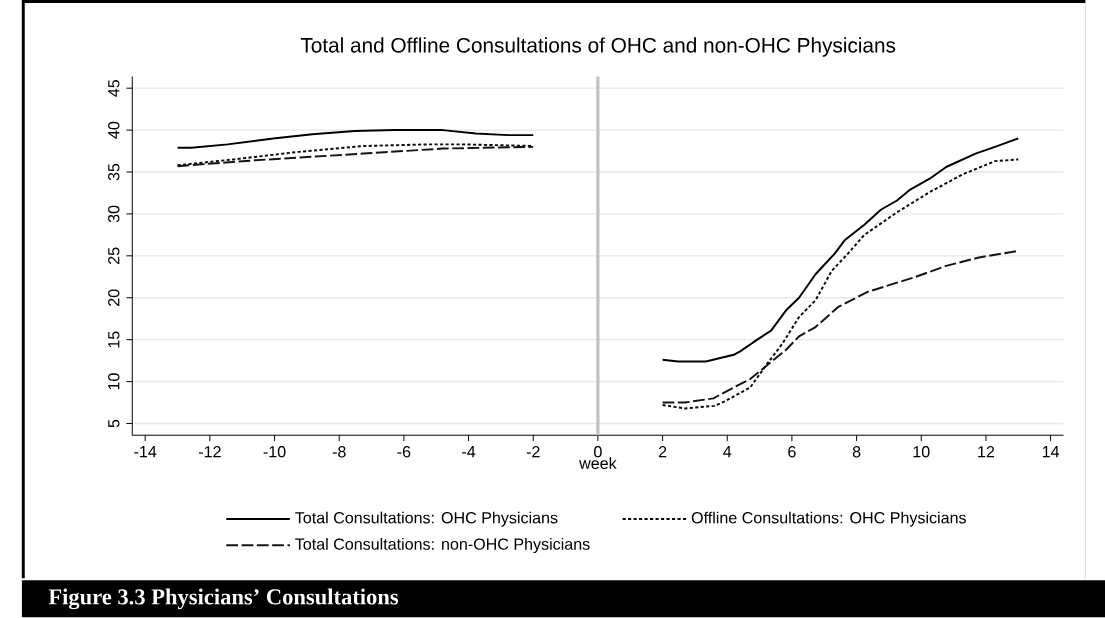 This screenshot has width=1105, height=618. I want to click on y-tick-label: 20, so click(114, 298).